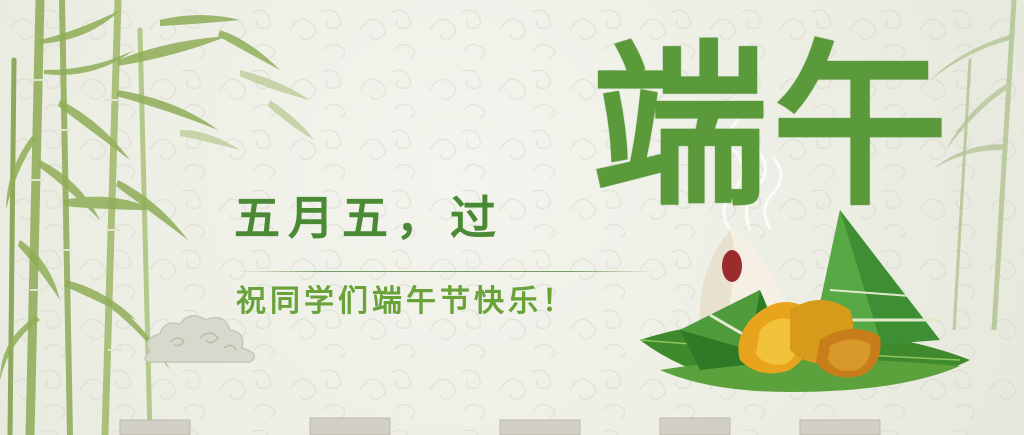  Describe the element at coordinates (500, 426) in the screenshot. I see `bottom-decorative-strip` at that location.